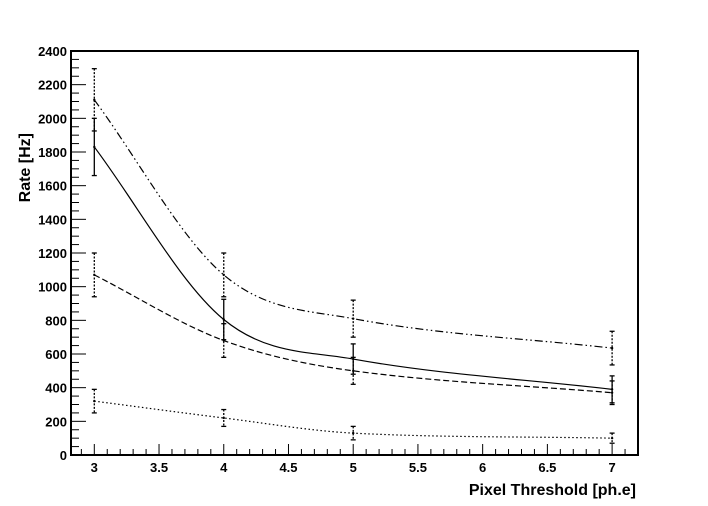 Image resolution: width=708 pixels, height=506 pixels. I want to click on x-tick-label: 6, so click(482, 467).